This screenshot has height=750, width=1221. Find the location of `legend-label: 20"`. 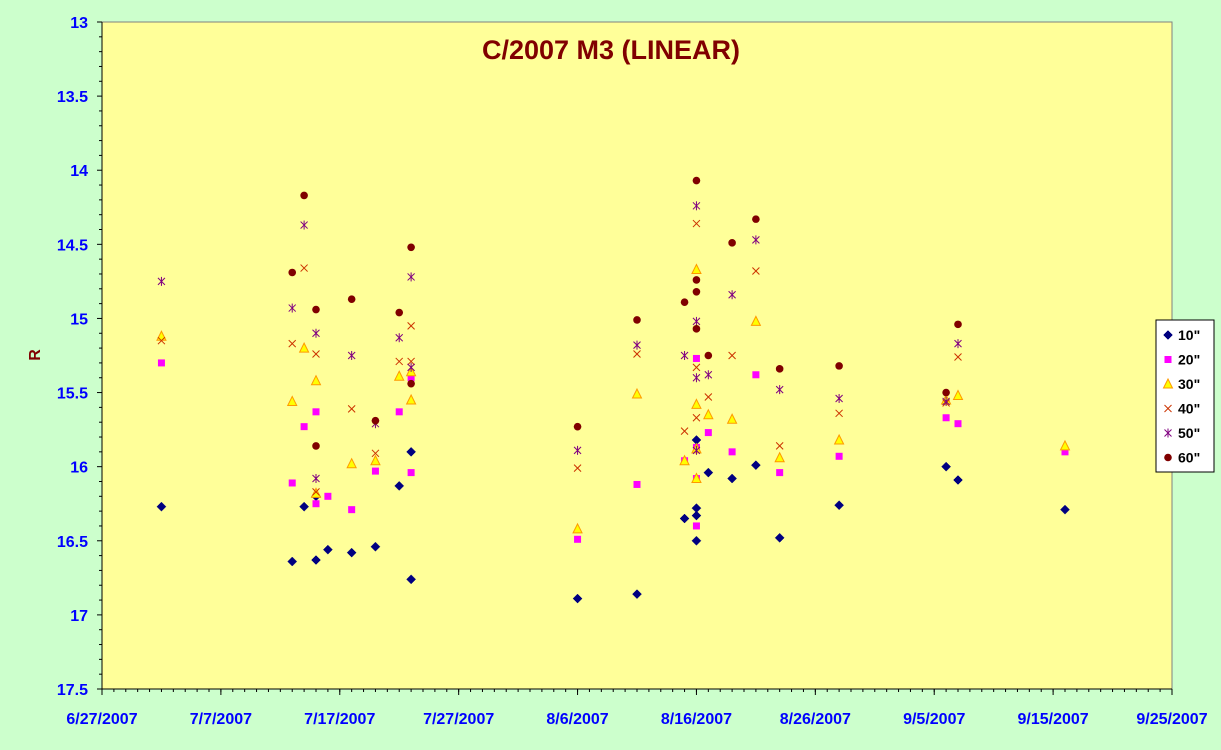

legend-label: 20" is located at coordinates (1189, 360).